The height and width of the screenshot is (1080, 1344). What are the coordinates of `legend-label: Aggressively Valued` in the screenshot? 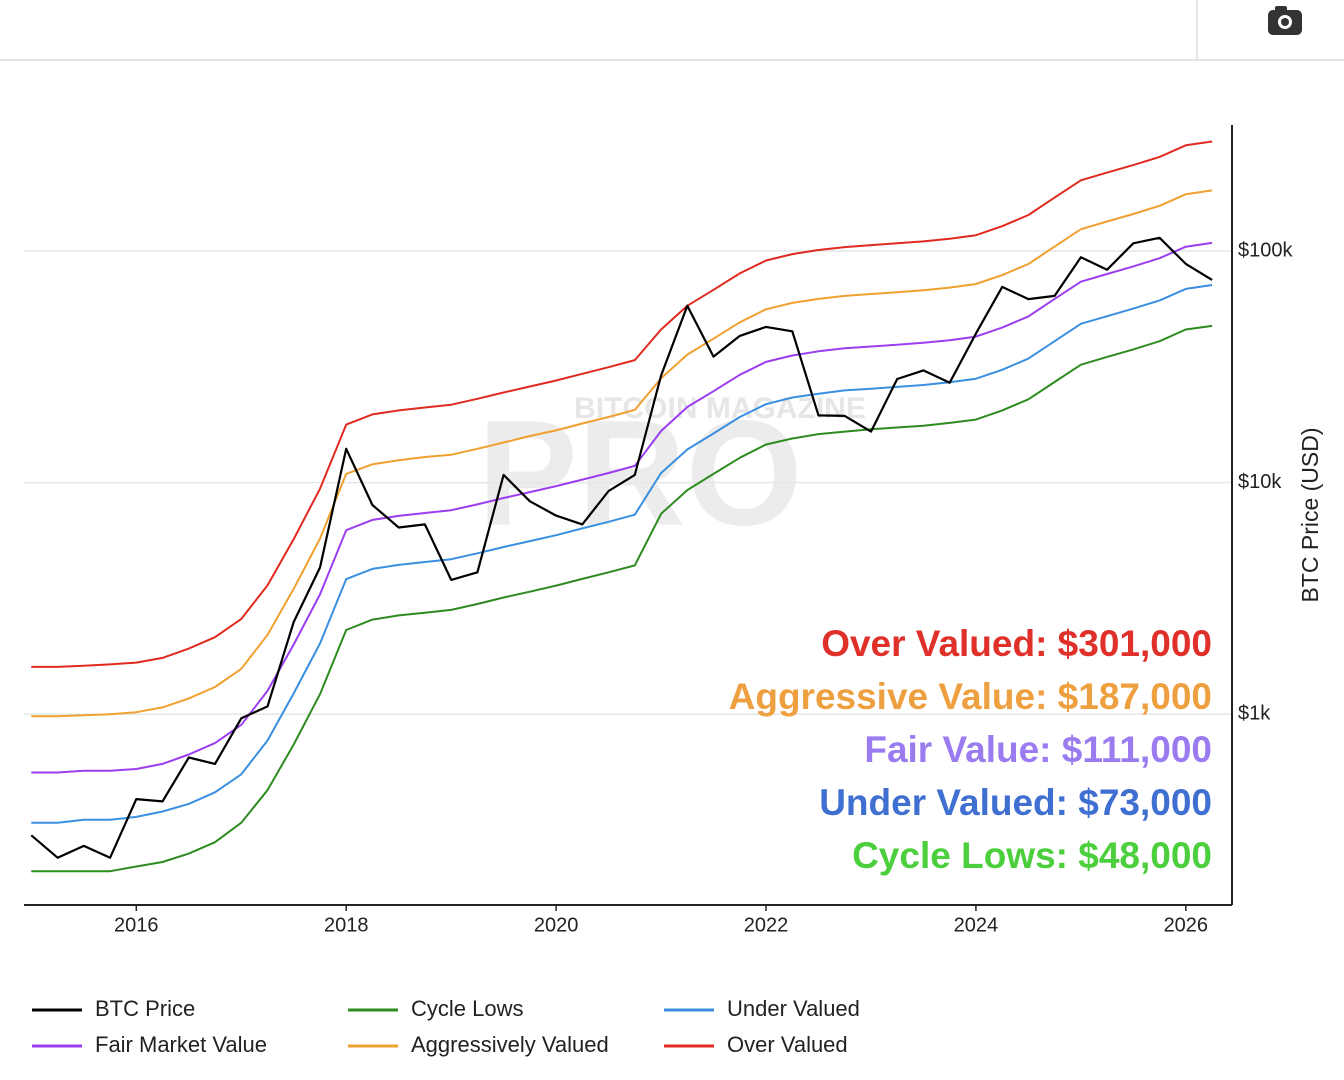 It's located at (510, 1044).